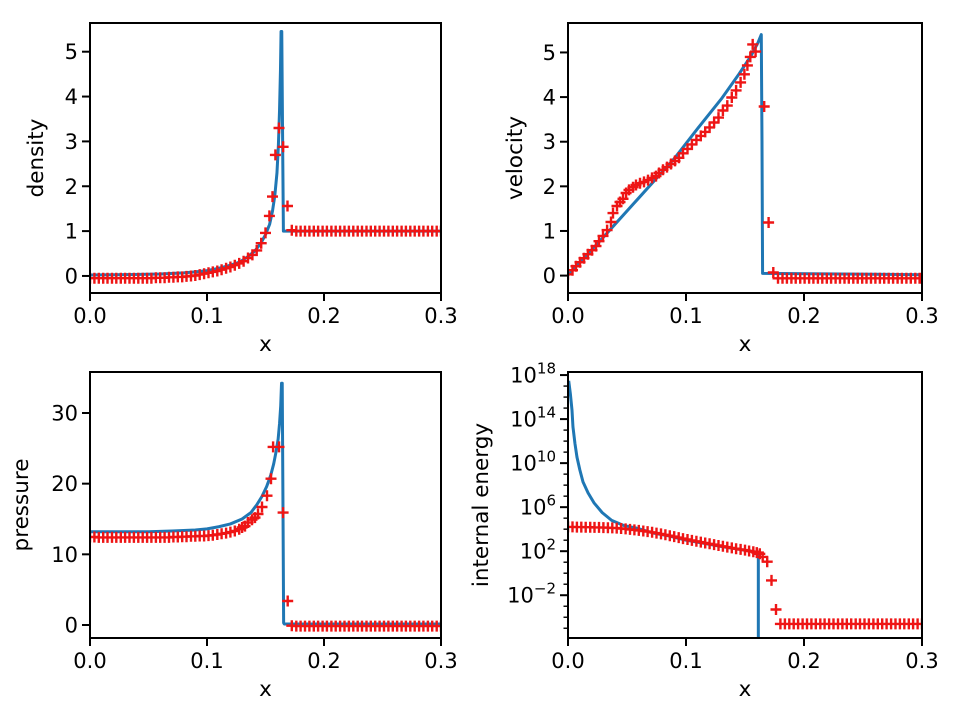 The height and width of the screenshot is (720, 960). I want to click on pressure-axes-spines, so click(265, 505).